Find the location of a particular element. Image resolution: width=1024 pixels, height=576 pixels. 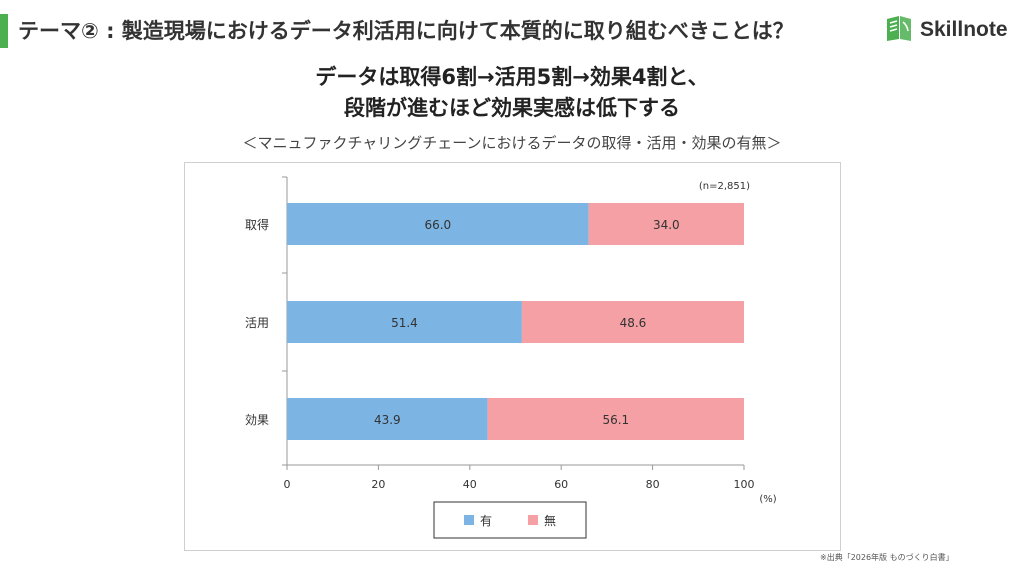

legend-label: 無 is located at coordinates (550, 520).